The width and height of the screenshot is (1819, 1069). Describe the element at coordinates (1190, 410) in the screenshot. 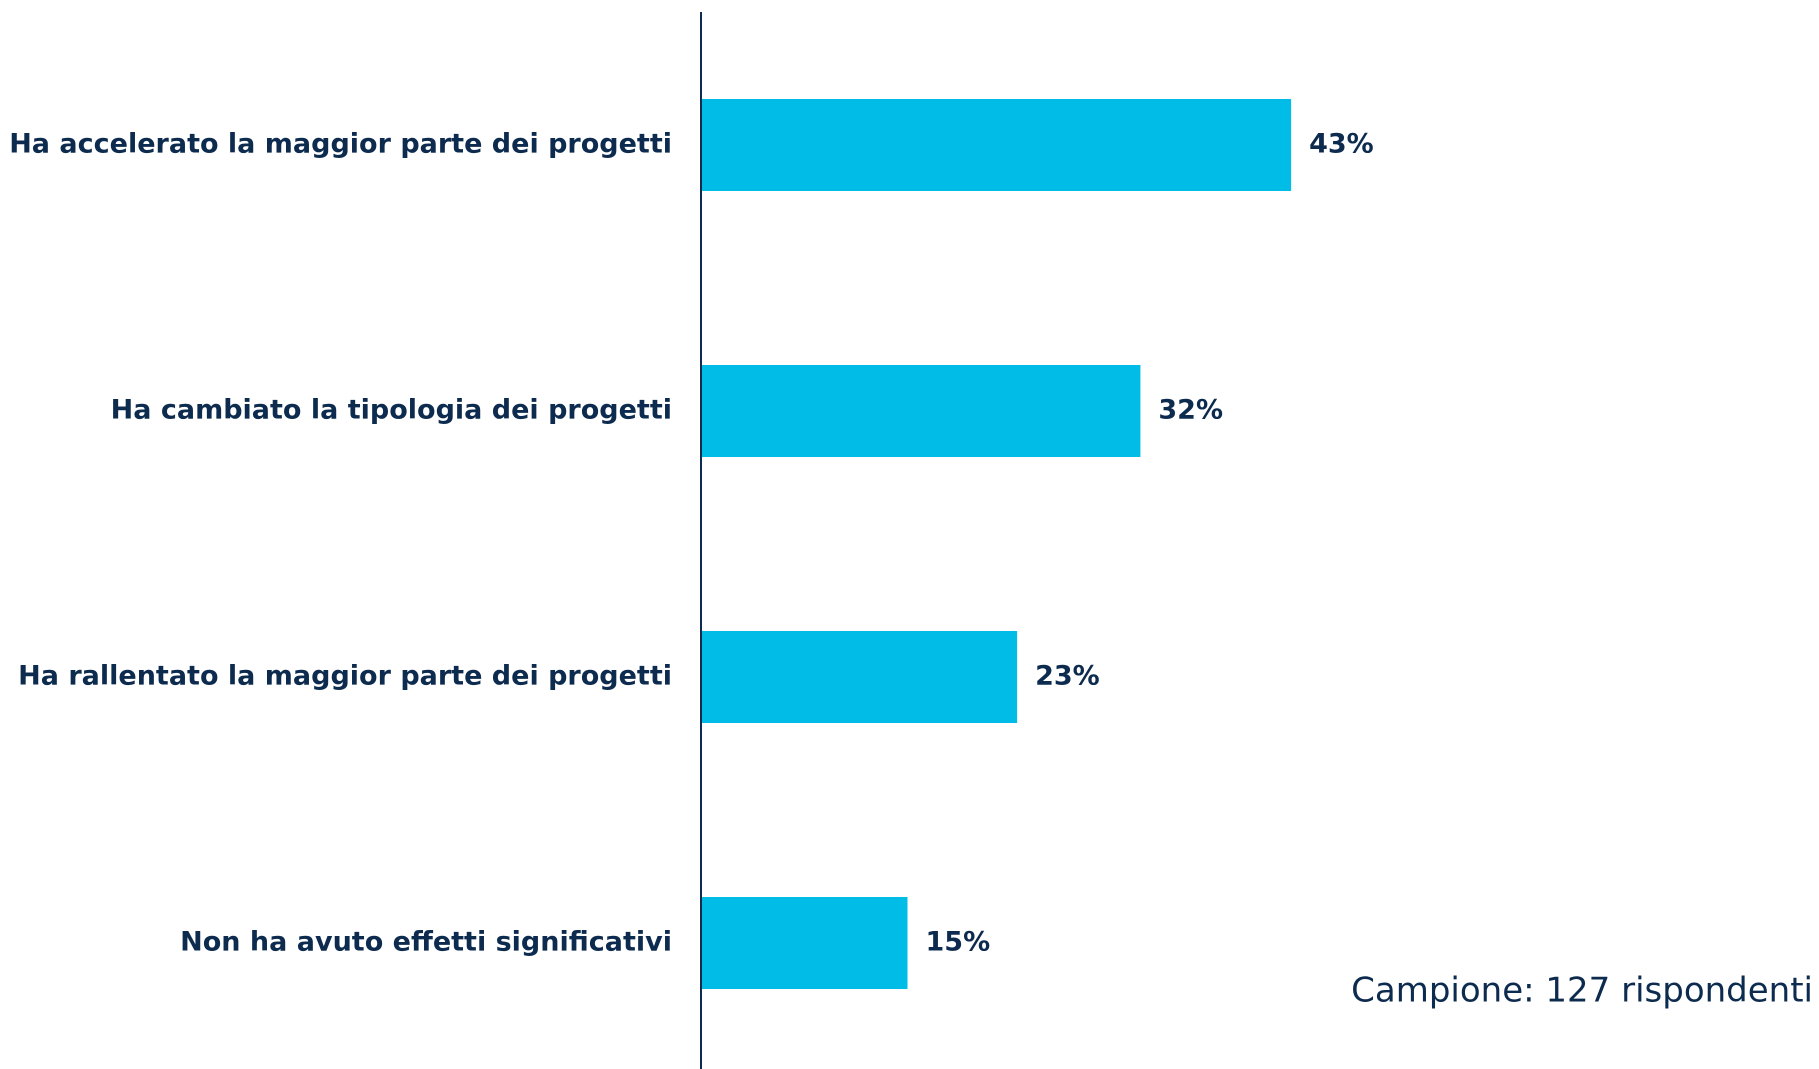

I see `value-label: 32%` at that location.